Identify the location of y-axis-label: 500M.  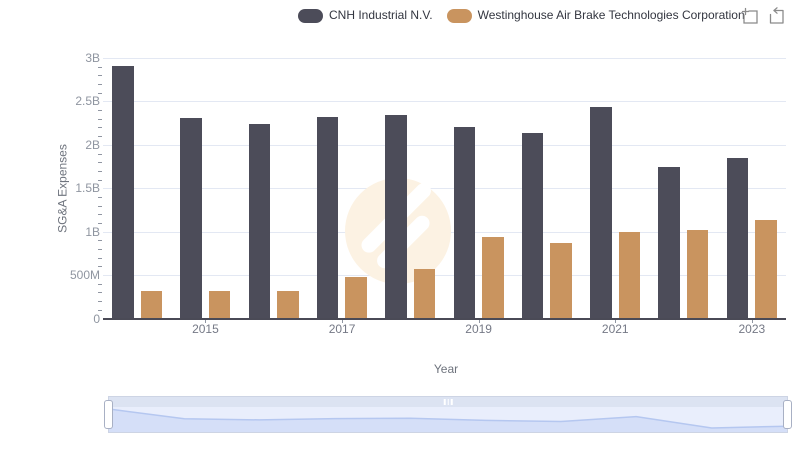
(84, 275).